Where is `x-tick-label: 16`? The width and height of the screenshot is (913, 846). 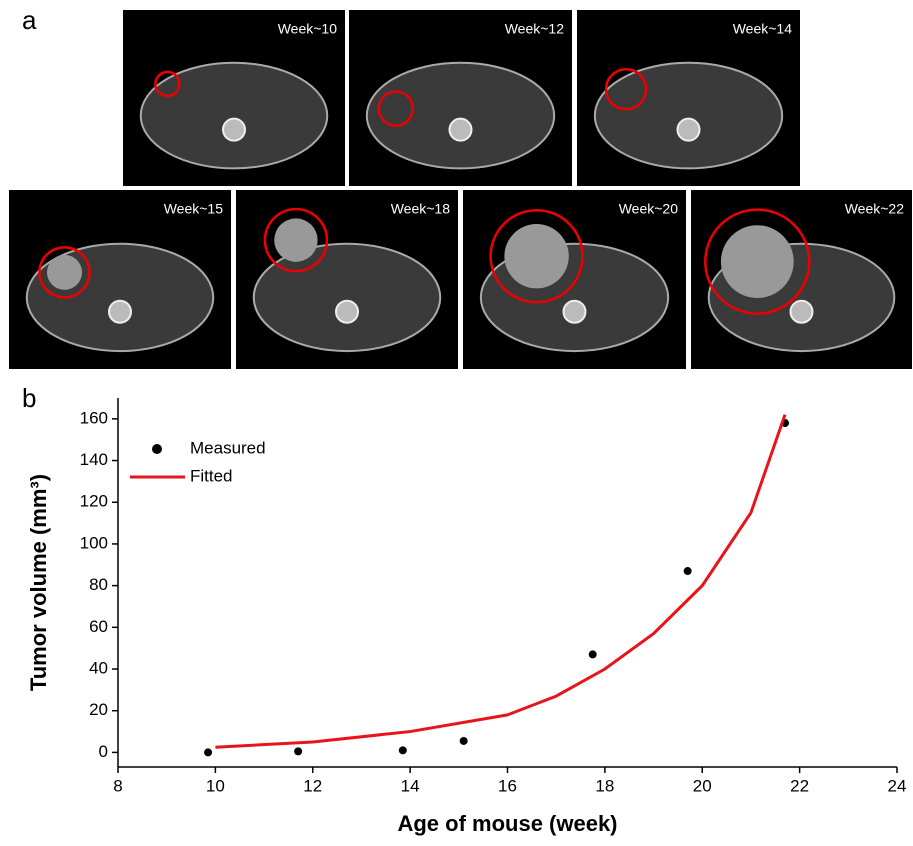
x-tick-label: 16 is located at coordinates (507, 785).